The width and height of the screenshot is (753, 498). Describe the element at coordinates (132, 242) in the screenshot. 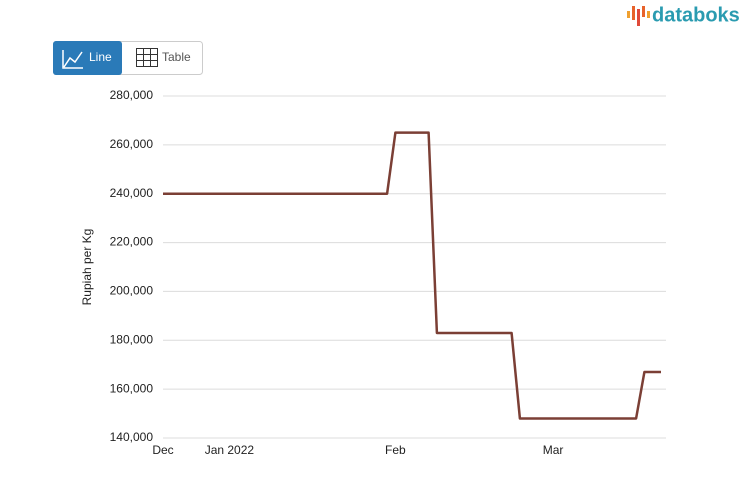

I see `y-tick-label: 220,000` at that location.